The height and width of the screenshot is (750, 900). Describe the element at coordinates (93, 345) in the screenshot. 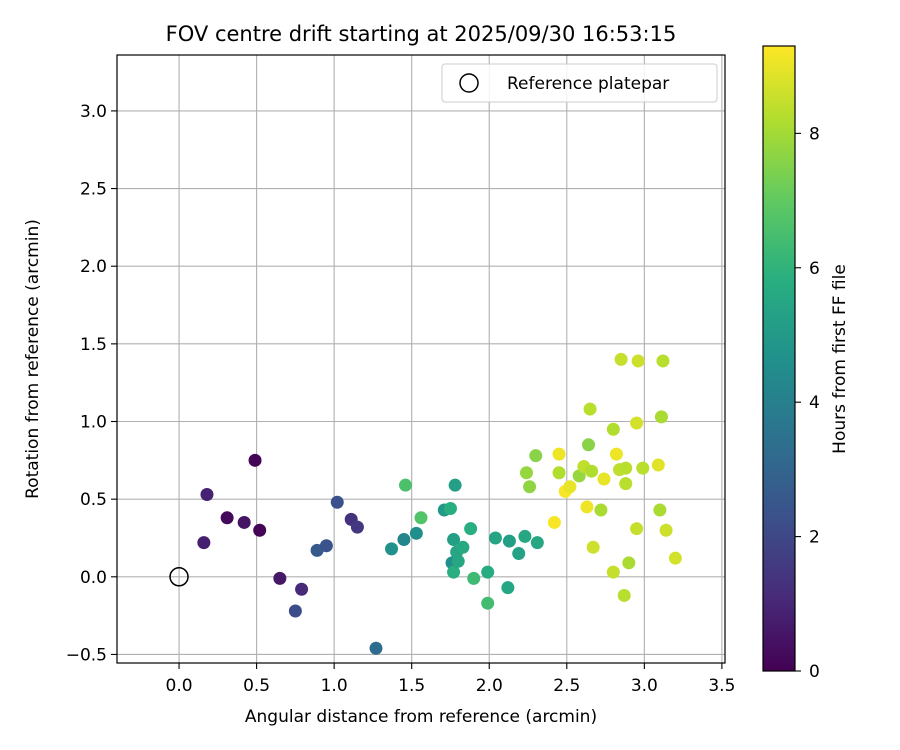

I see `y-tick-label: 1.5` at that location.